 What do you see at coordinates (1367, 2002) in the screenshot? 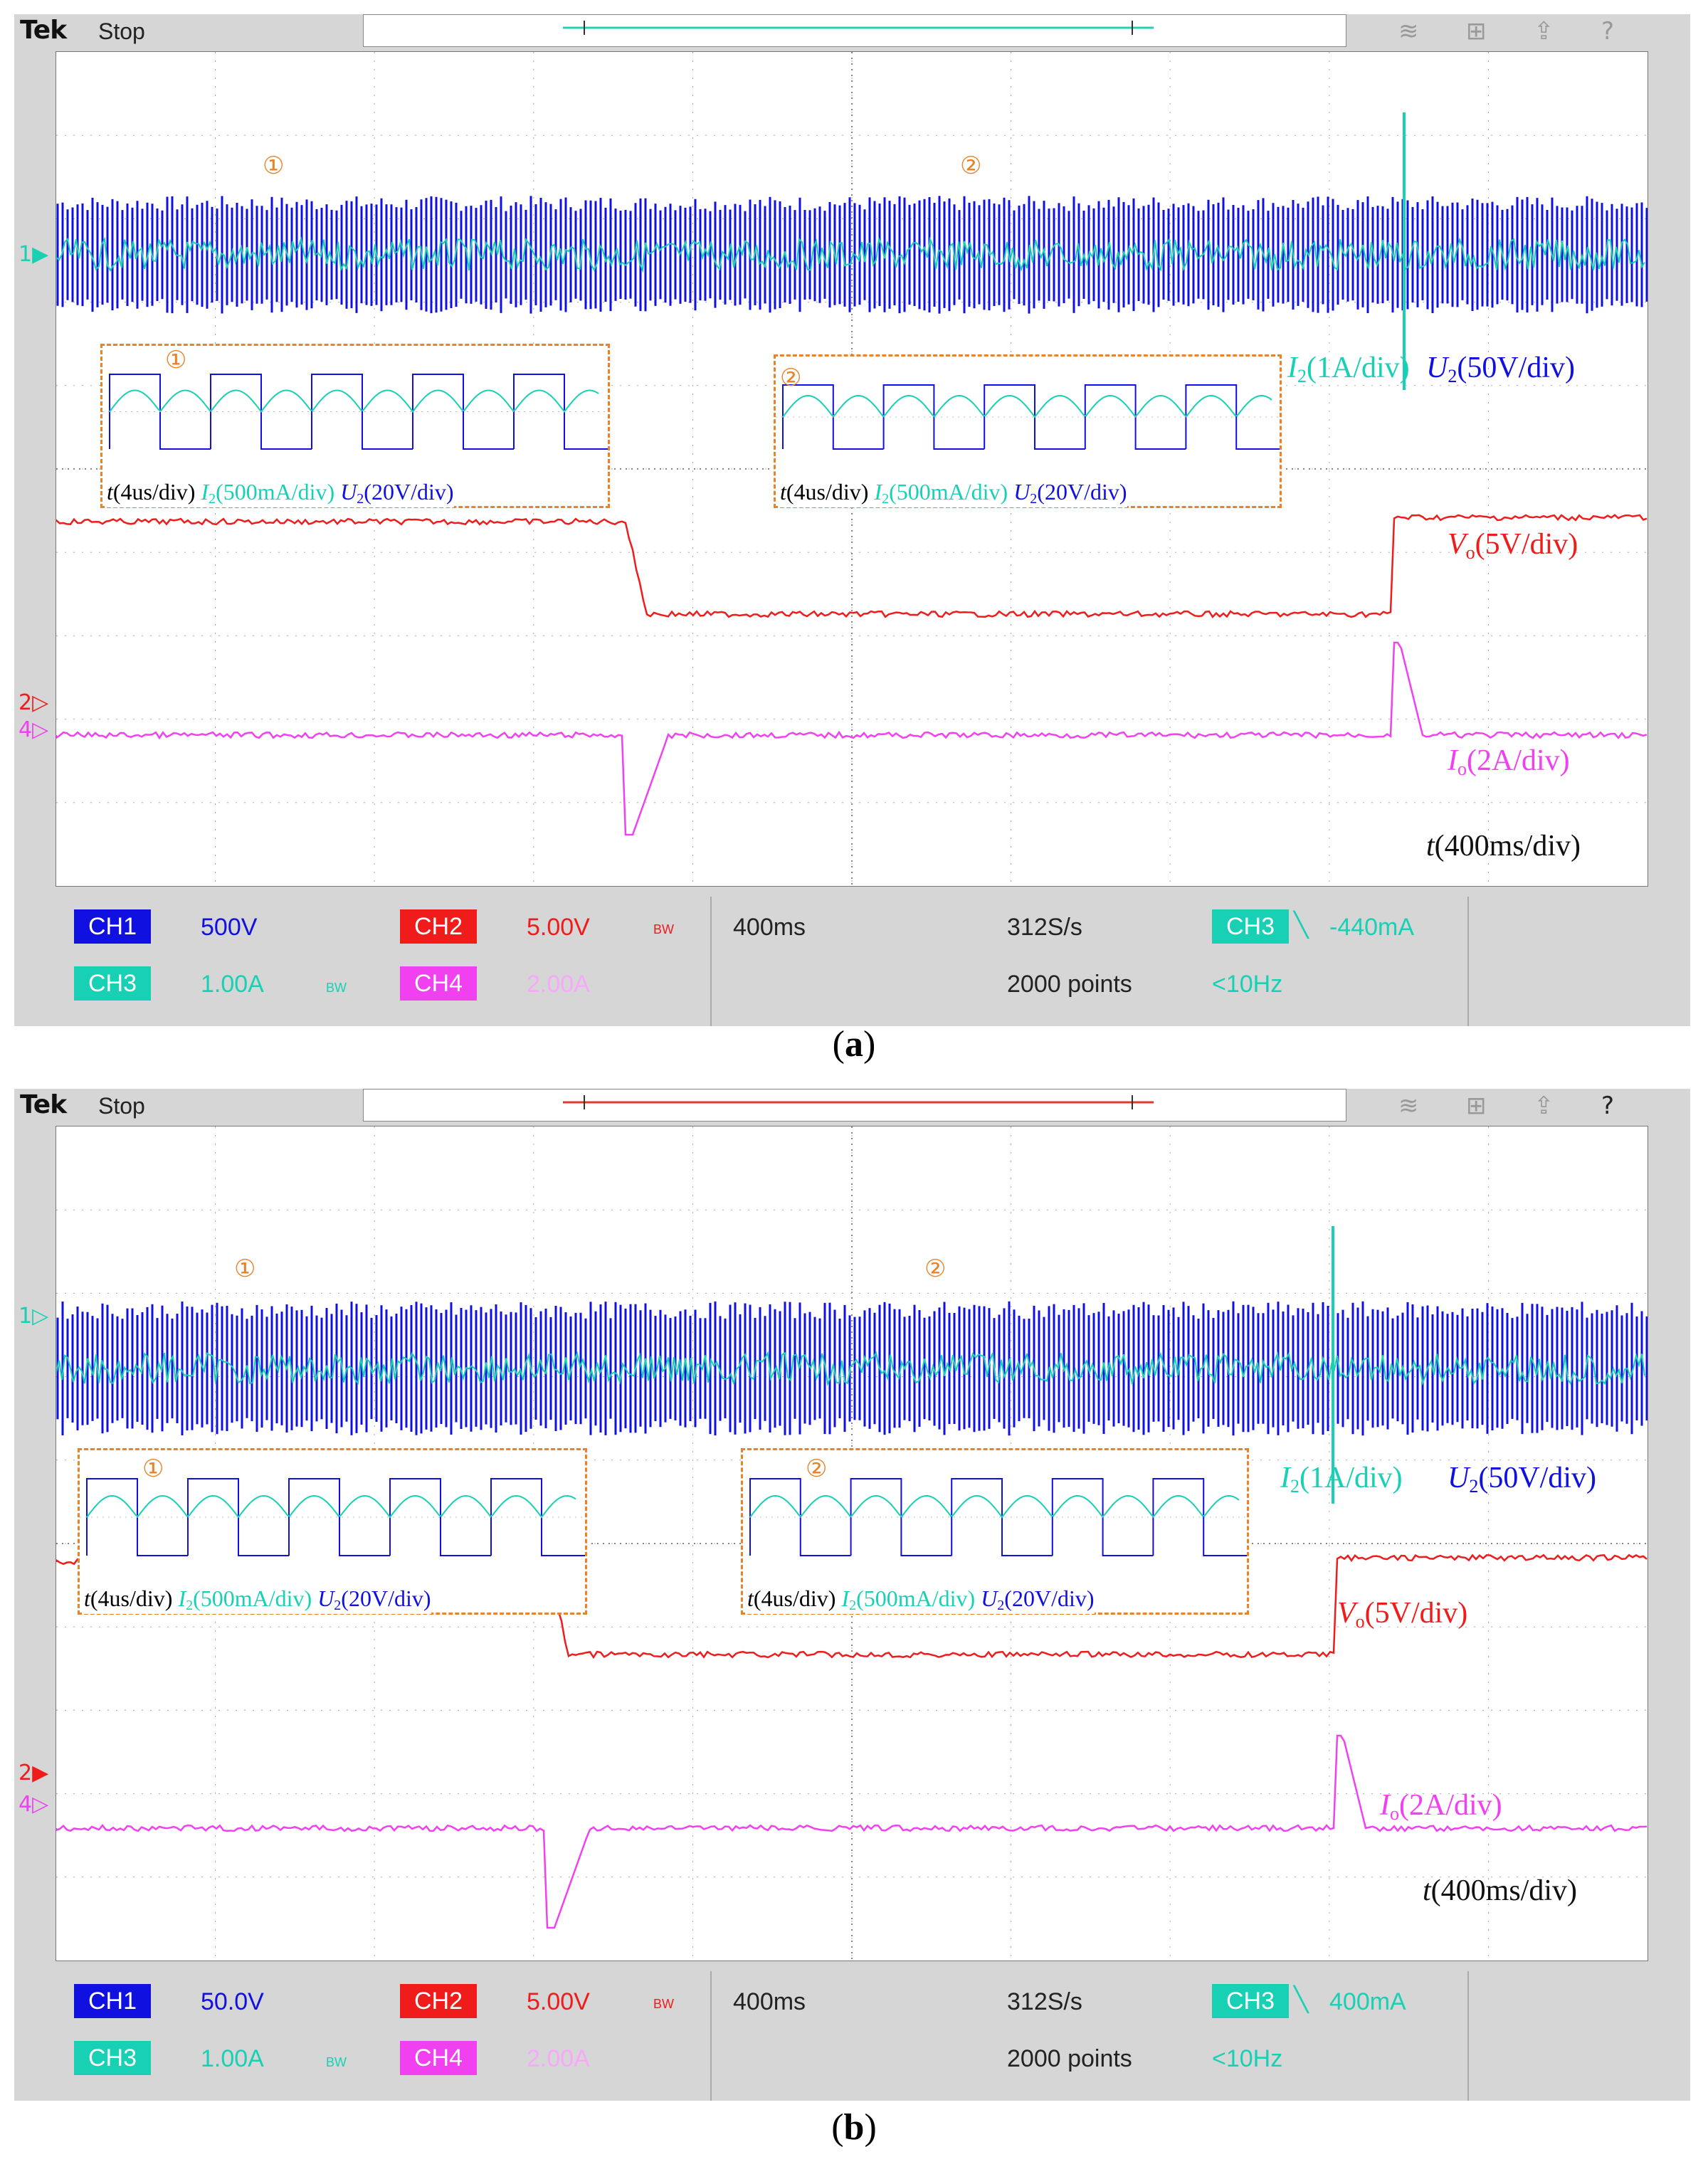
I see `trigger-level: 400mA` at bounding box center [1367, 2002].